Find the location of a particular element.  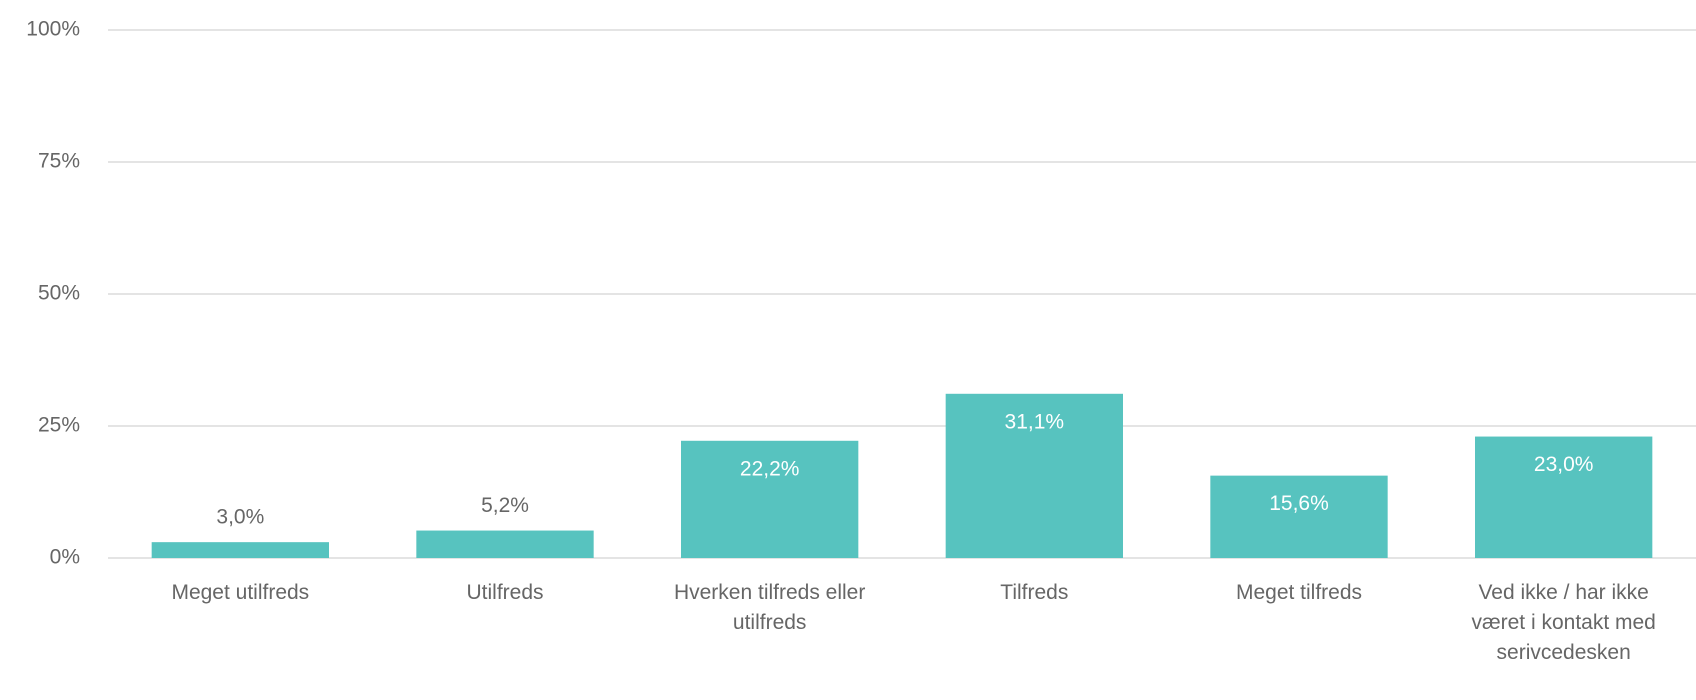

value-label: 5,2% is located at coordinates (505, 505).